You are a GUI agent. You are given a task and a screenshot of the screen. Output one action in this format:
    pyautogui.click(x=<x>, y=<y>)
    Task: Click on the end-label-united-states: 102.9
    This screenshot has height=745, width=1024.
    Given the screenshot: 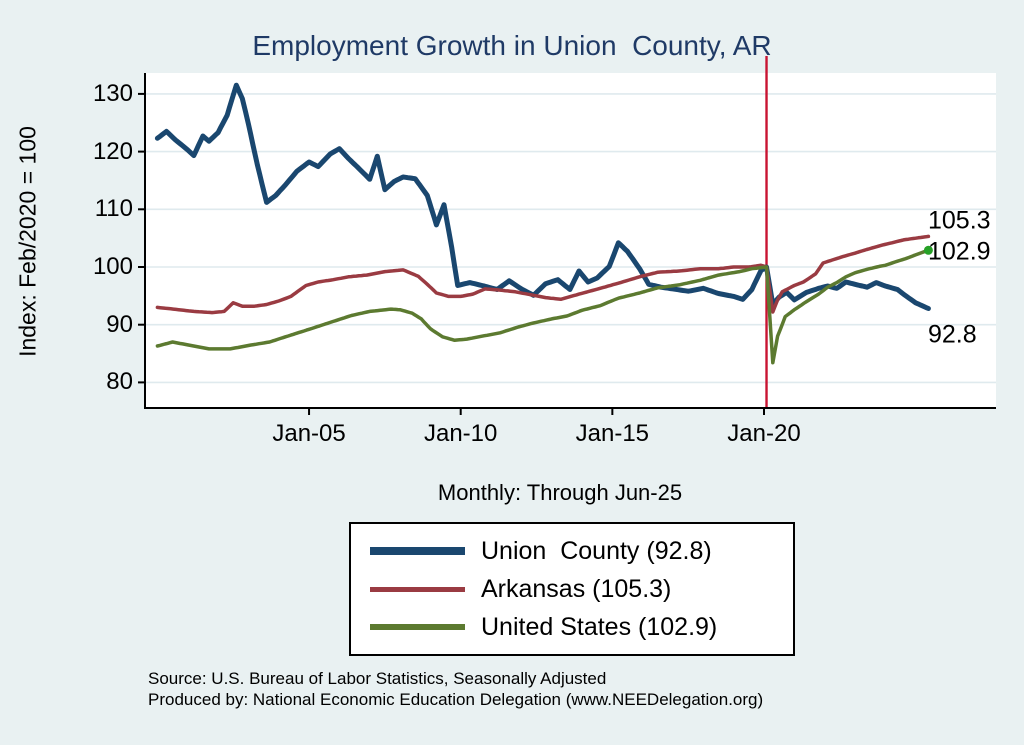 What is the action you would take?
    pyautogui.click(x=959, y=251)
    